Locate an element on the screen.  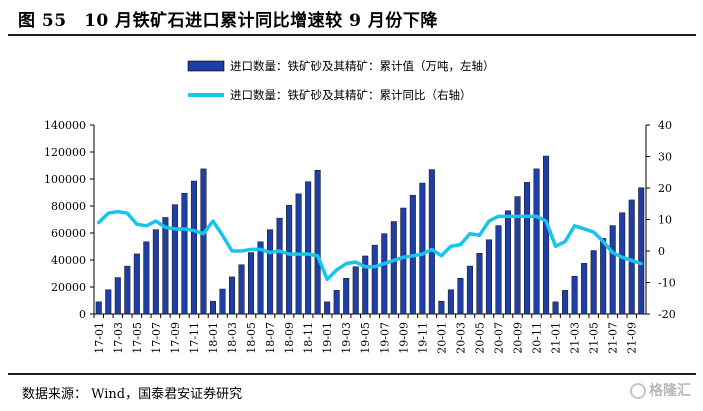
right-tick-label: 10 is located at coordinates (665, 220).